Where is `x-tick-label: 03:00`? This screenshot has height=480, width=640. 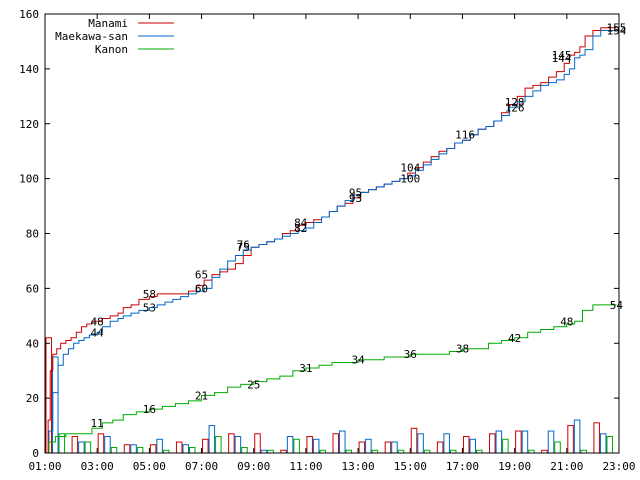
x-tick-label: 03:00 is located at coordinates (97, 466).